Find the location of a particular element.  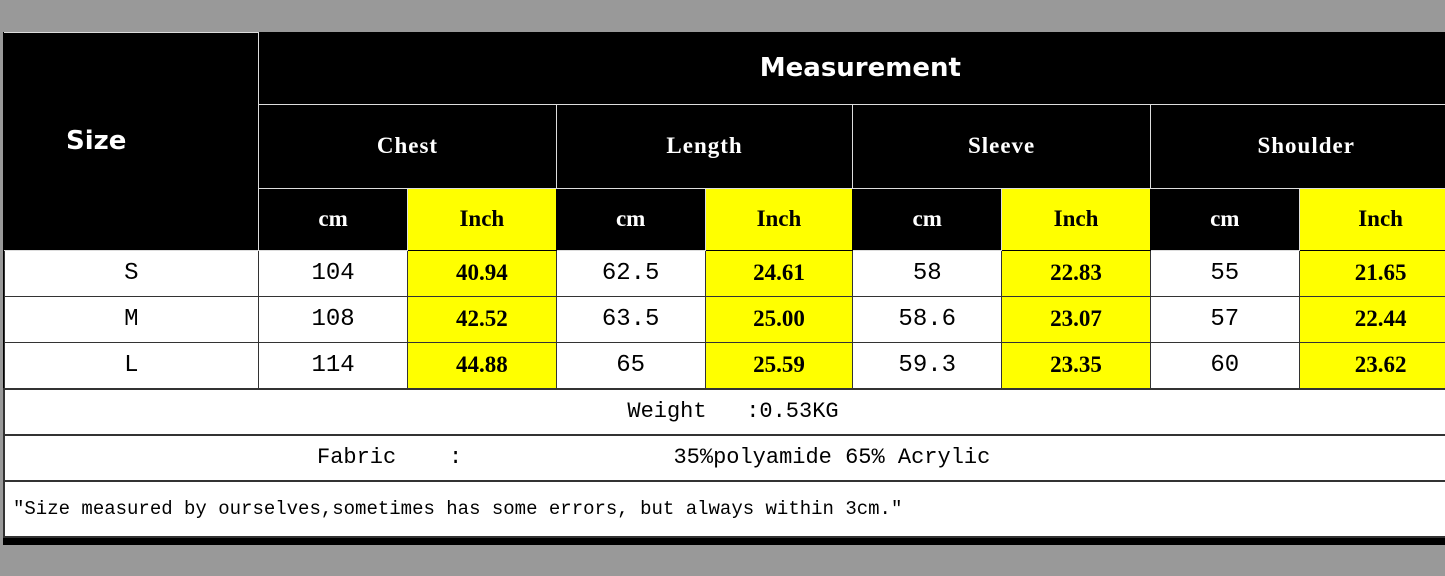

table-row: L 114 44.88 65 25.59 59.3 23.35 60 23.62 is located at coordinates (724, 365).